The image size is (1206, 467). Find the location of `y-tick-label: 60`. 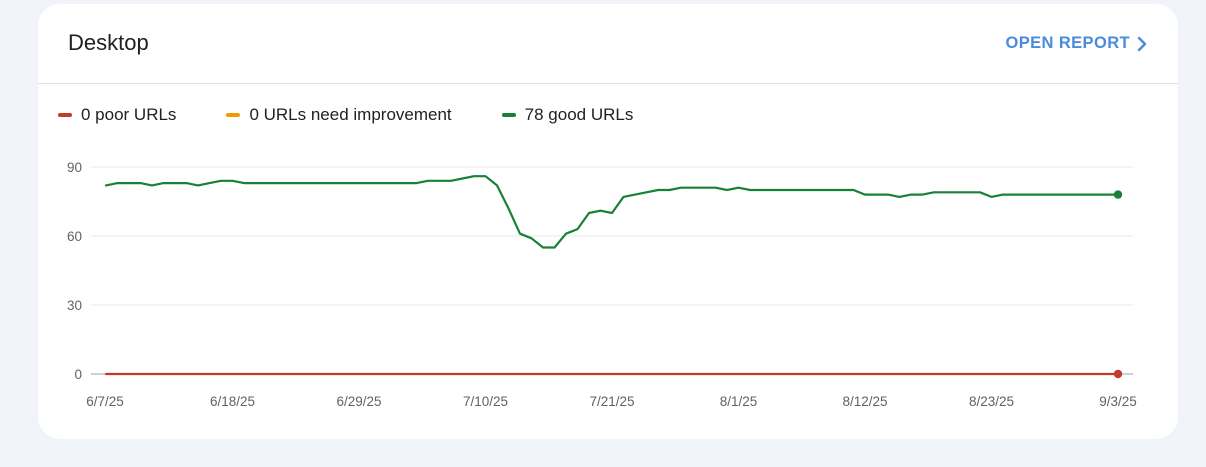

y-tick-label: 60 is located at coordinates (74, 236).